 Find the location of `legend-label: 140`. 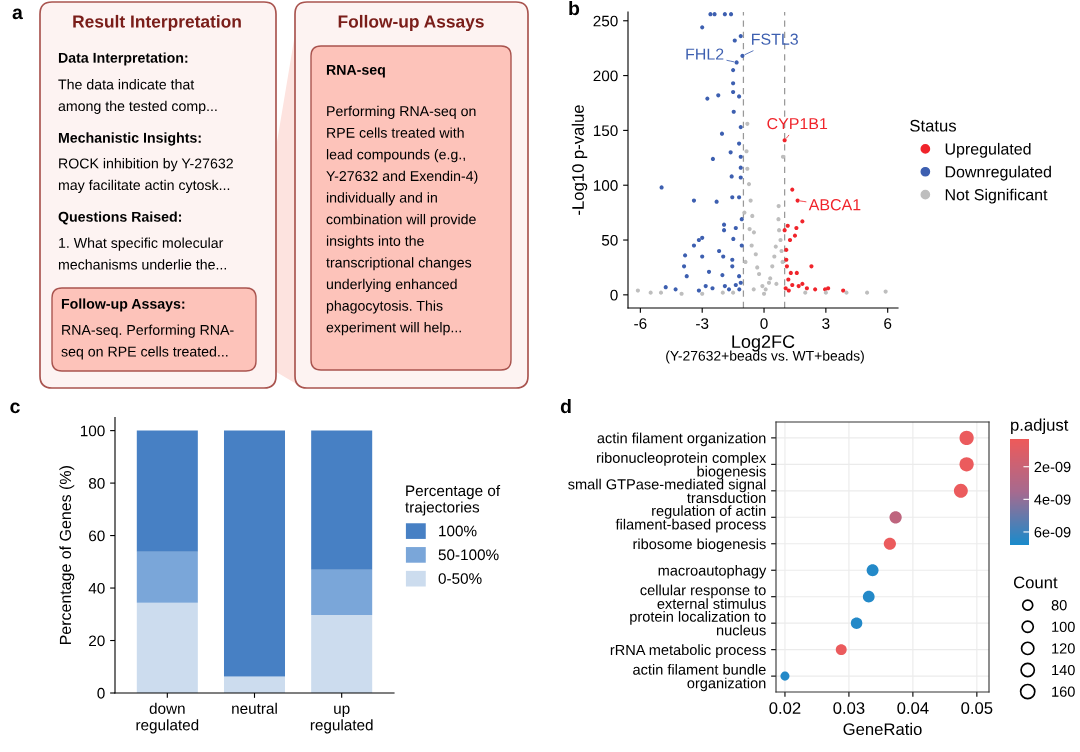

legend-label: 140 is located at coordinates (1063, 670).